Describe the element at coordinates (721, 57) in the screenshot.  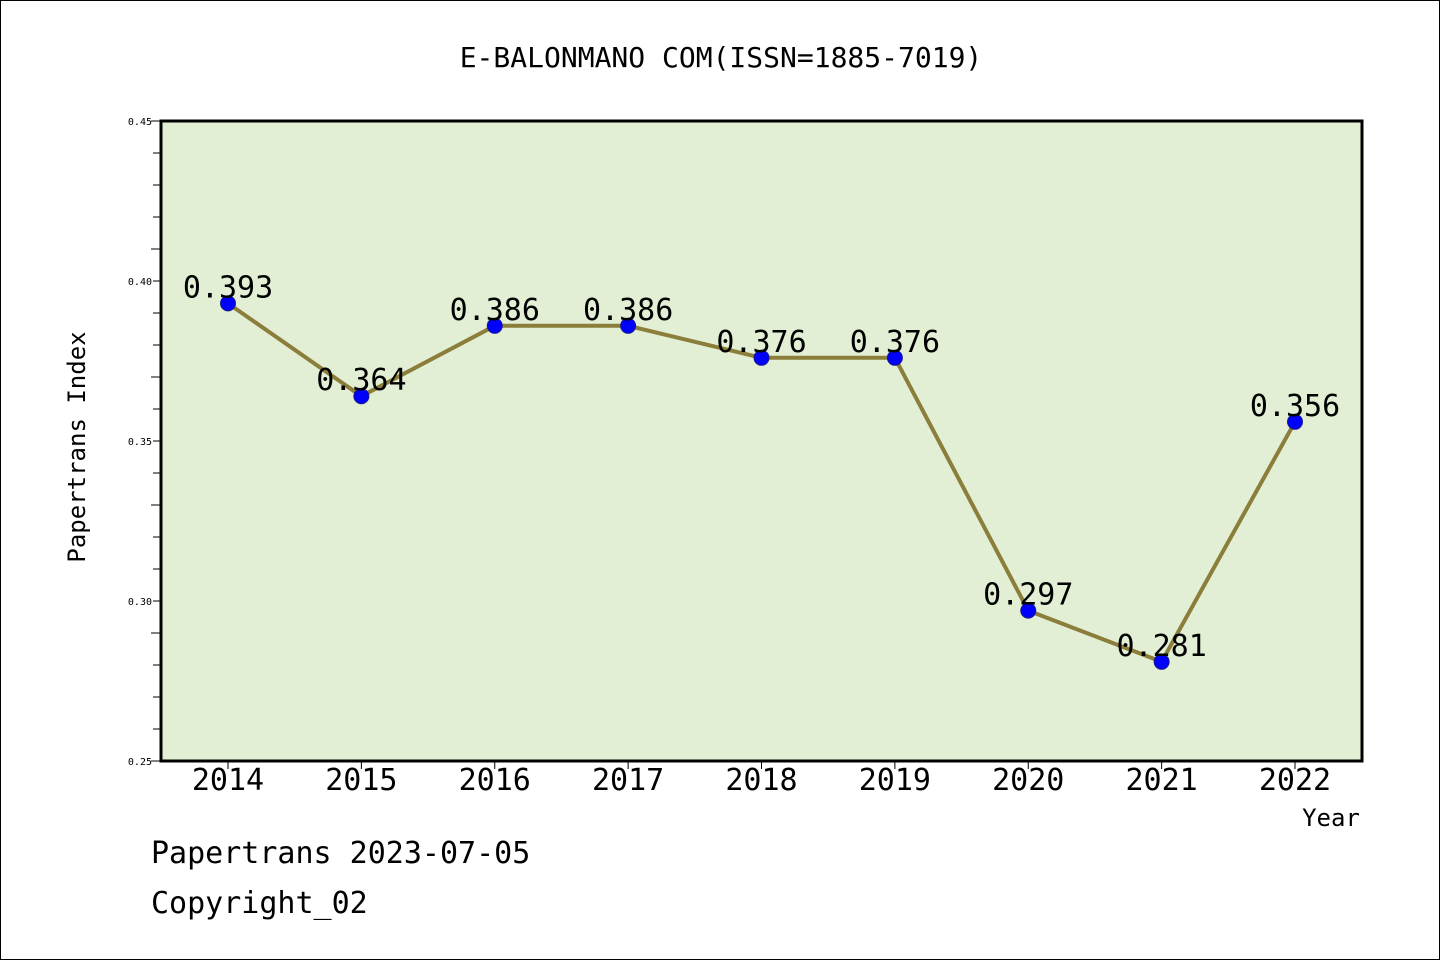
I see `chart-title: E-BALONMANO COM(ISSN=1885-7019)` at that location.